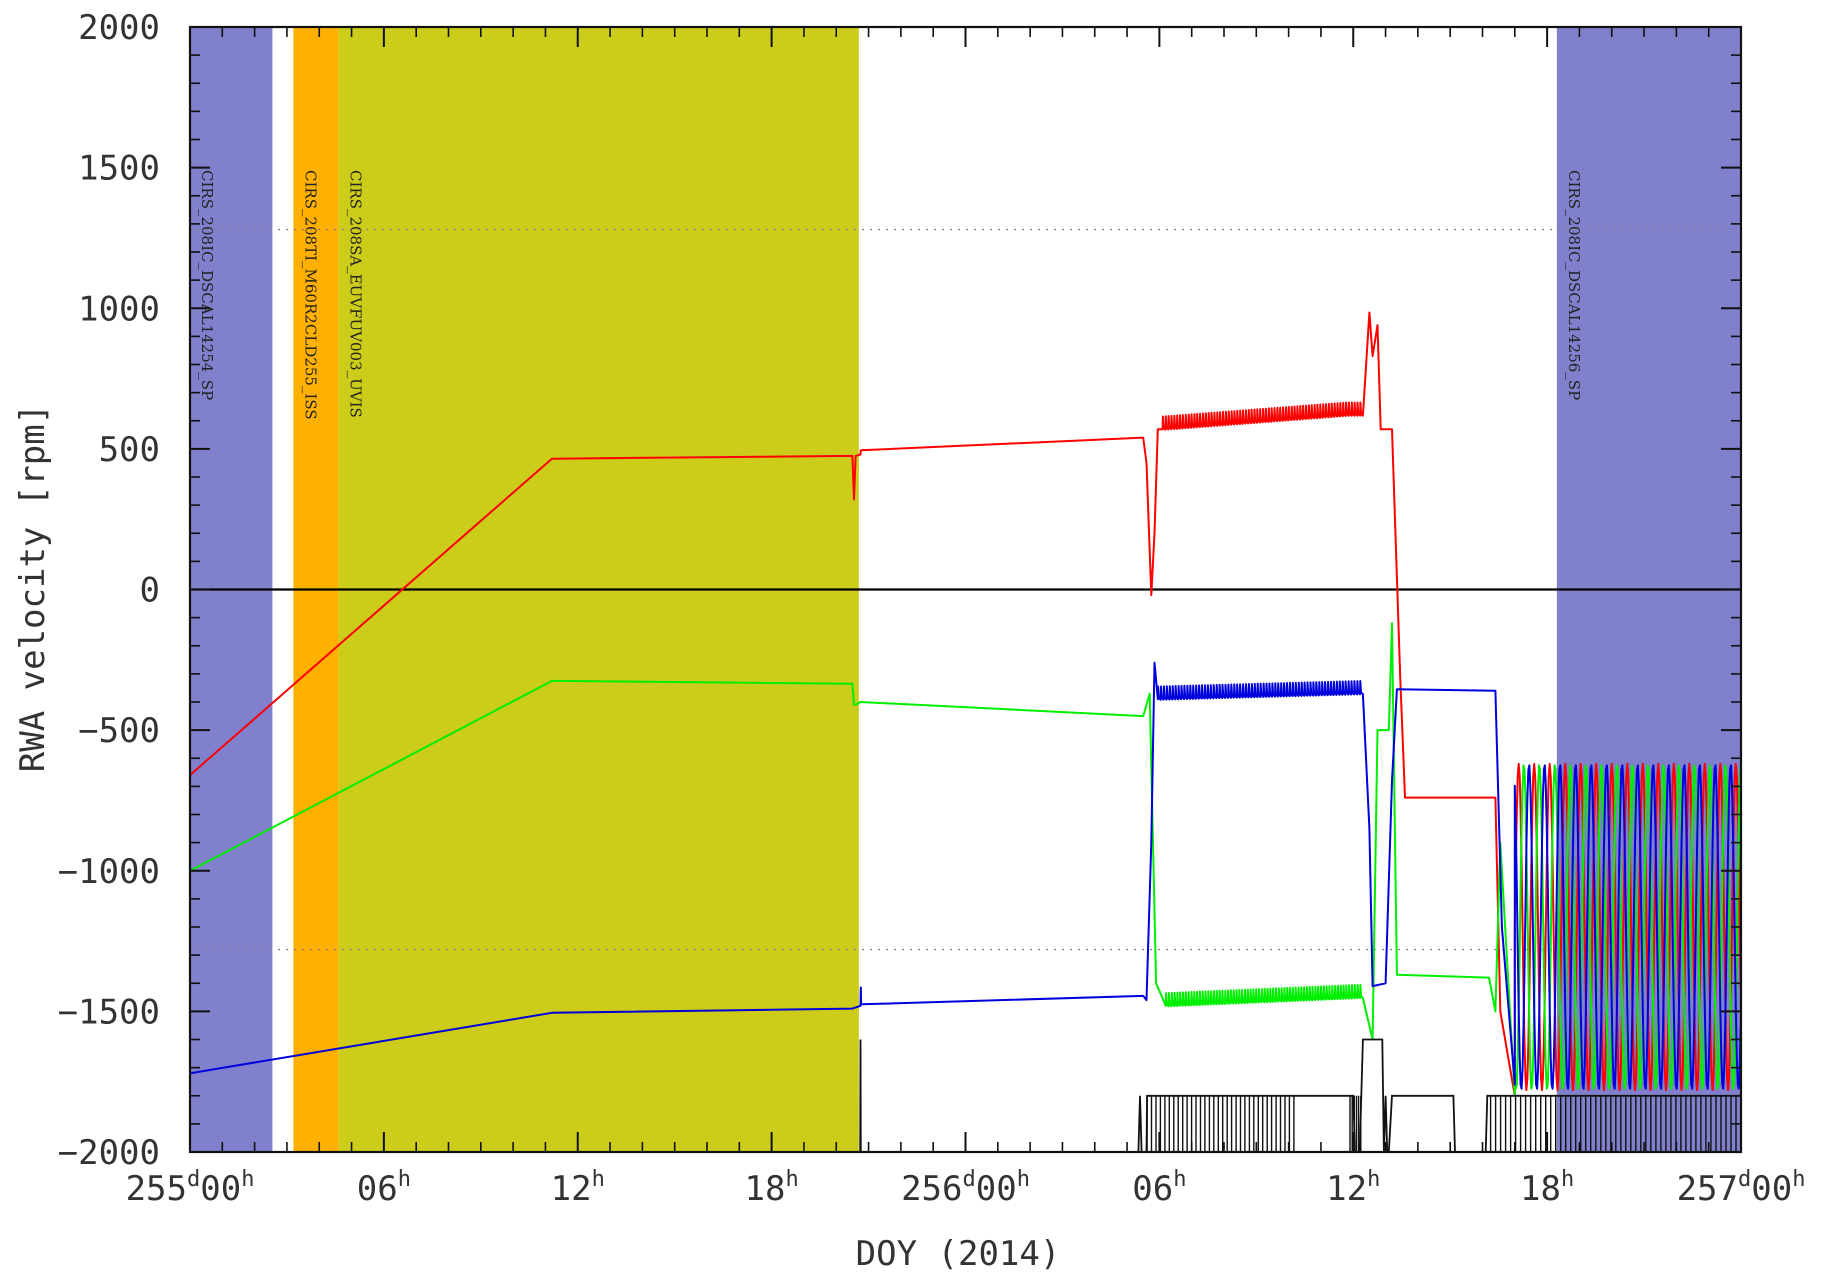 Image resolution: width=1832 pixels, height=1286 pixels. What do you see at coordinates (119, 28) in the screenshot?
I see `y-tick-label-1: 2000` at bounding box center [119, 28].